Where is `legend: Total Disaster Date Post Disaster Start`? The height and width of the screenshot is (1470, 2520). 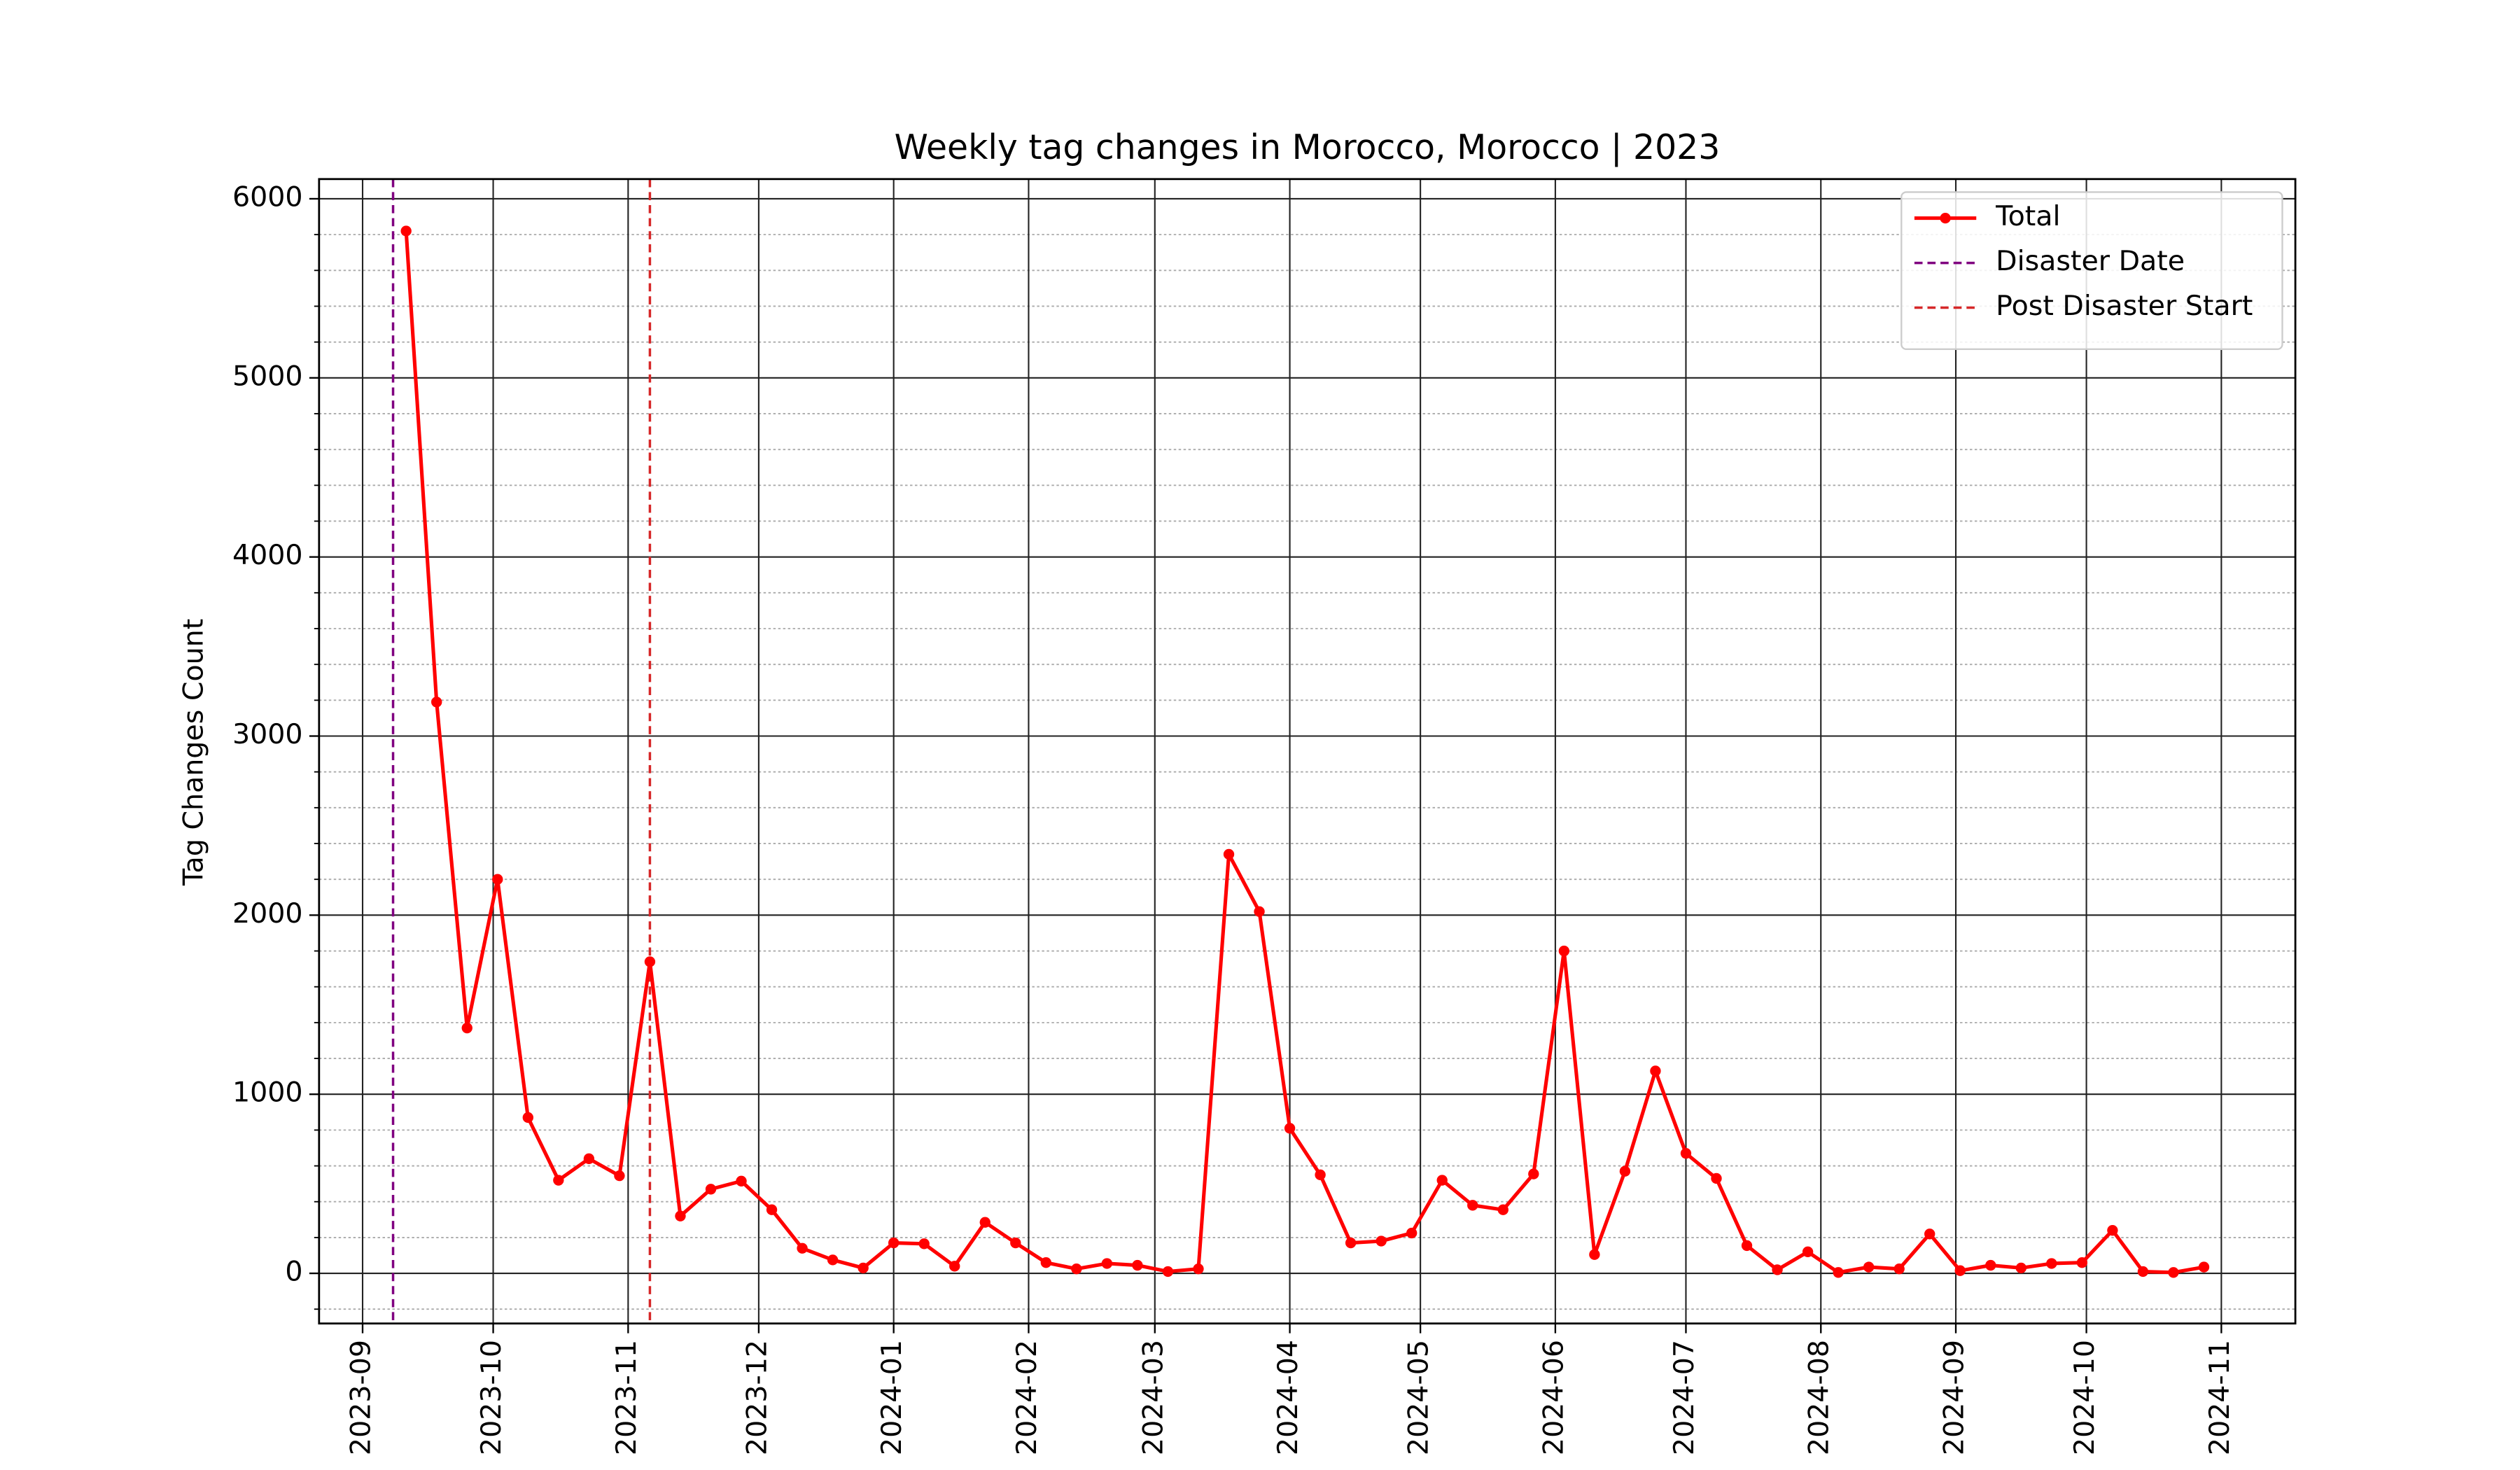 legend: Total Disaster Date Post Disaster Start is located at coordinates (2091, 271).